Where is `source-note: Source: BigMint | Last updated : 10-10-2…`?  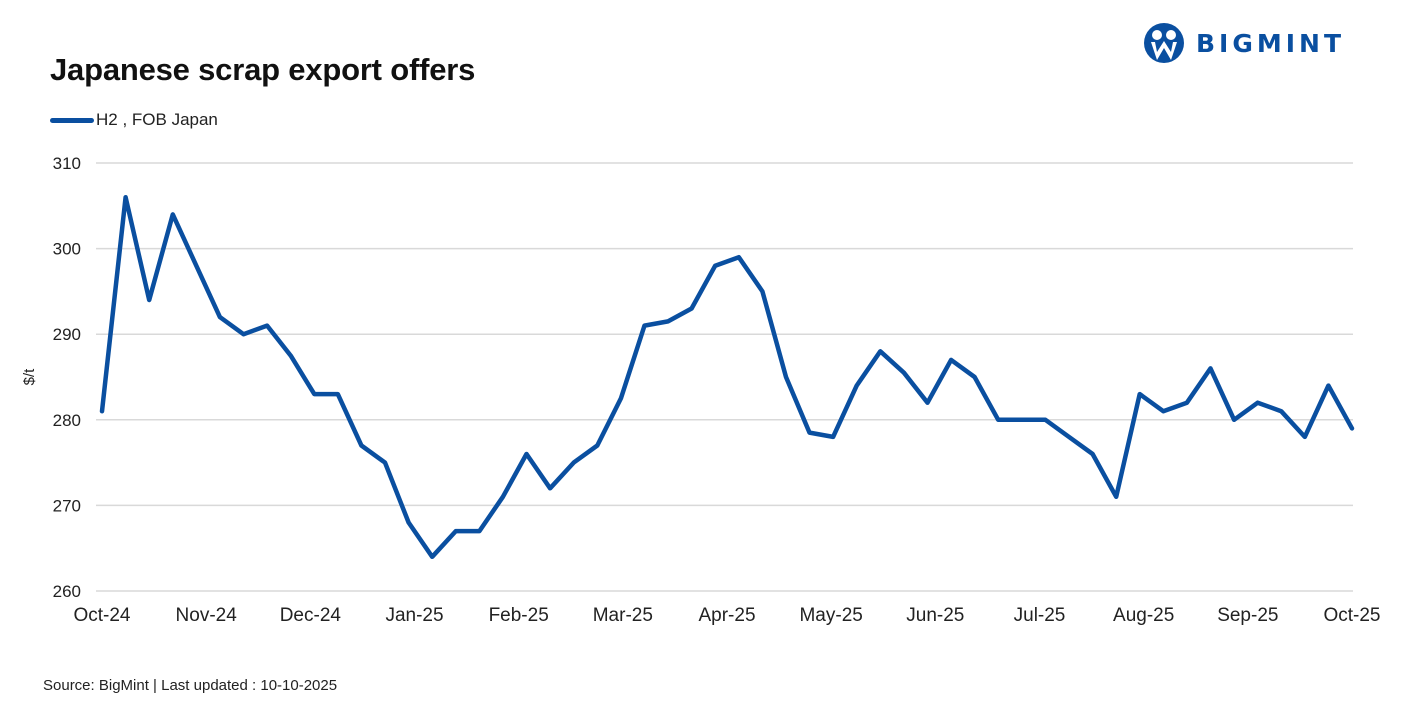 source-note: Source: BigMint | Last updated : 10-10-2… is located at coordinates (190, 685).